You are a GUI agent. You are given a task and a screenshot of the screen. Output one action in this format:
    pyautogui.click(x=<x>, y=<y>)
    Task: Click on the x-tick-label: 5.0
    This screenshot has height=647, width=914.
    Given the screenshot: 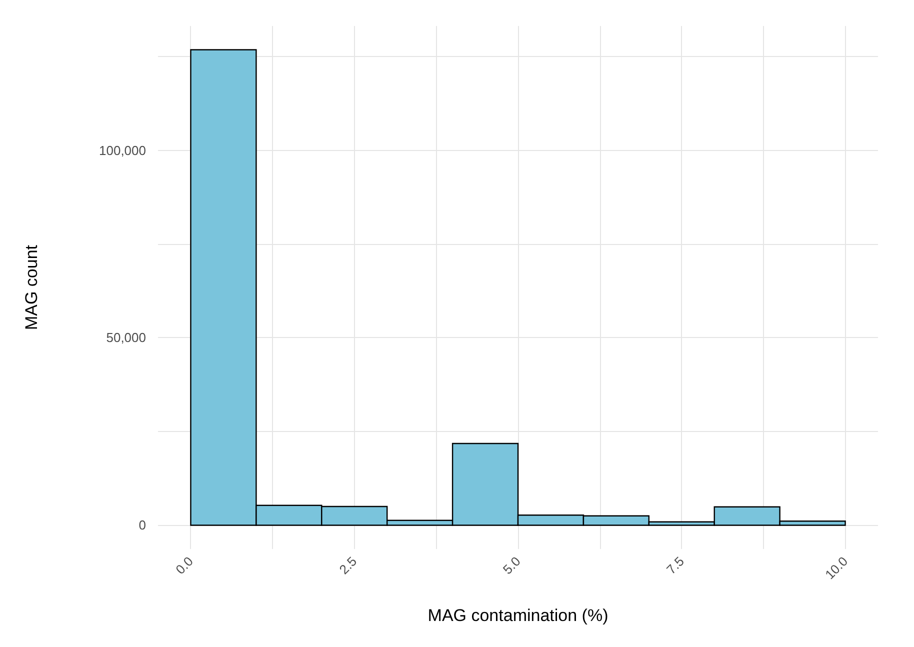 What is the action you would take?
    pyautogui.click(x=512, y=566)
    